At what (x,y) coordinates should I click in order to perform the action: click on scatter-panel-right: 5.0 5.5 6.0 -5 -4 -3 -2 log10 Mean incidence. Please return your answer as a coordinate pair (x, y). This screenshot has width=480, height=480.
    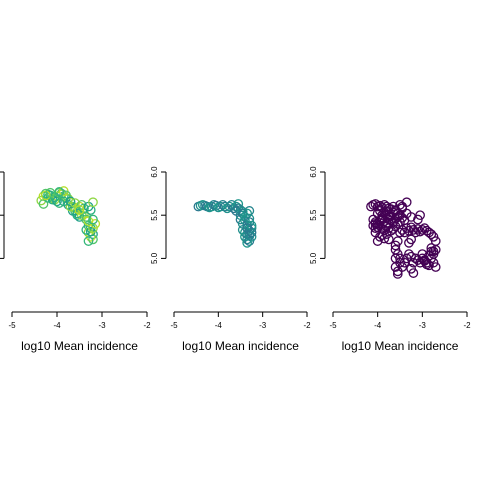
    Looking at the image, I should click on (390, 259).